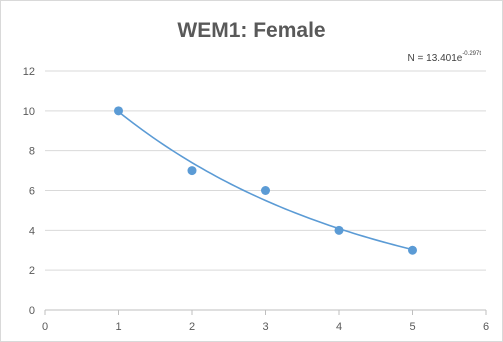 This screenshot has width=503, height=342. I want to click on y-tick-label: 6, so click(32, 192).